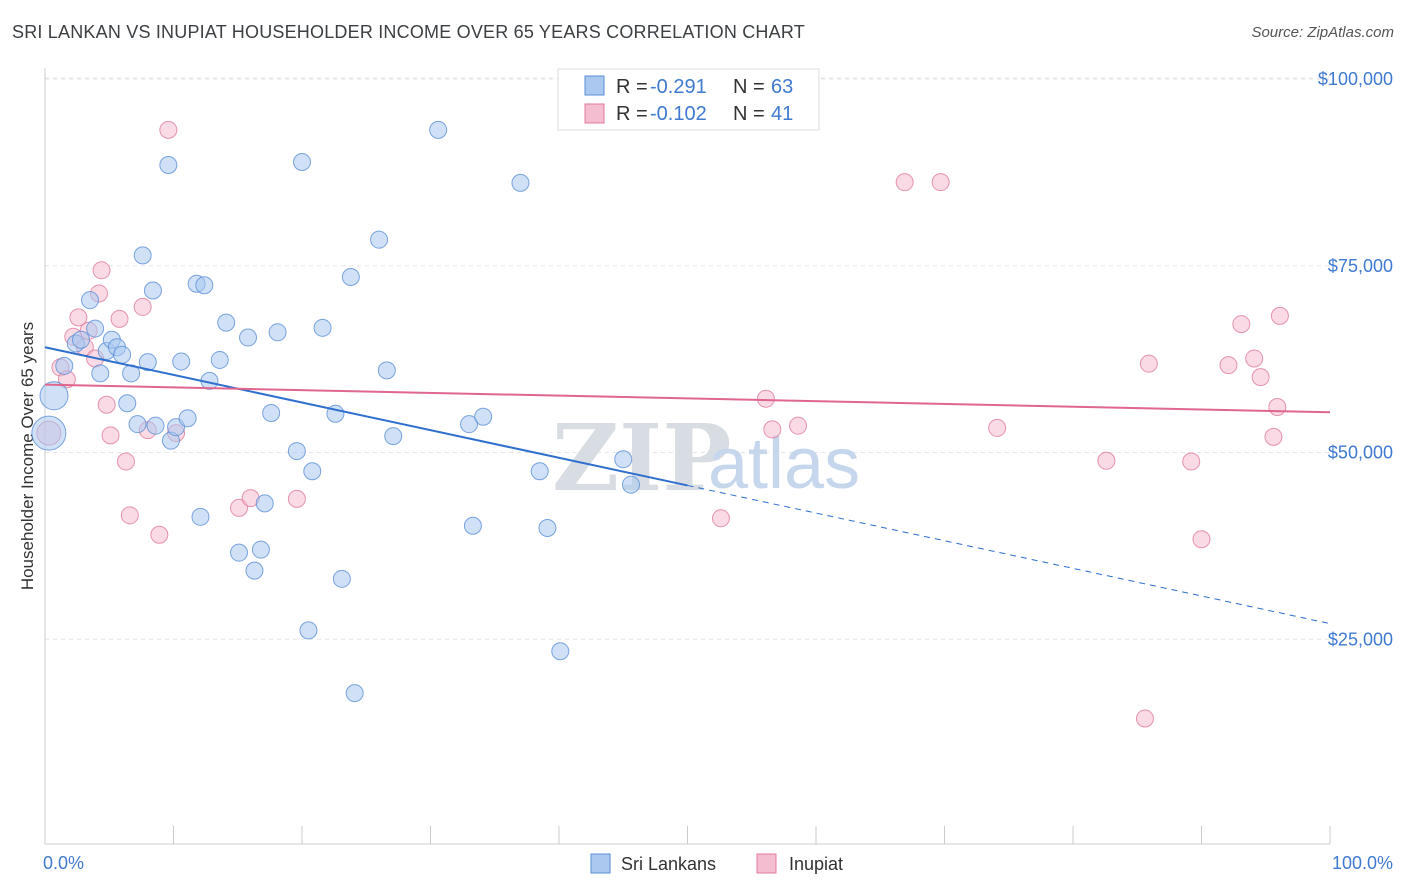 The image size is (1406, 892). I want to click on legend-box: R = -0.291 N = 63 R = -0.102 N = 41, so click(688, 99).